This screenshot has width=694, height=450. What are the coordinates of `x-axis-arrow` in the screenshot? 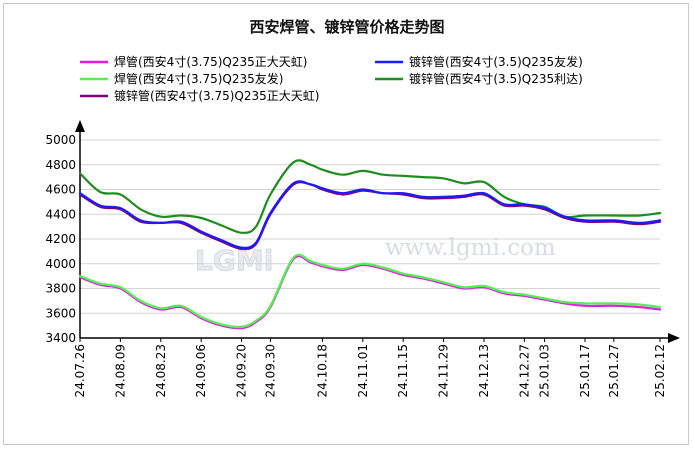 It's located at (674, 338).